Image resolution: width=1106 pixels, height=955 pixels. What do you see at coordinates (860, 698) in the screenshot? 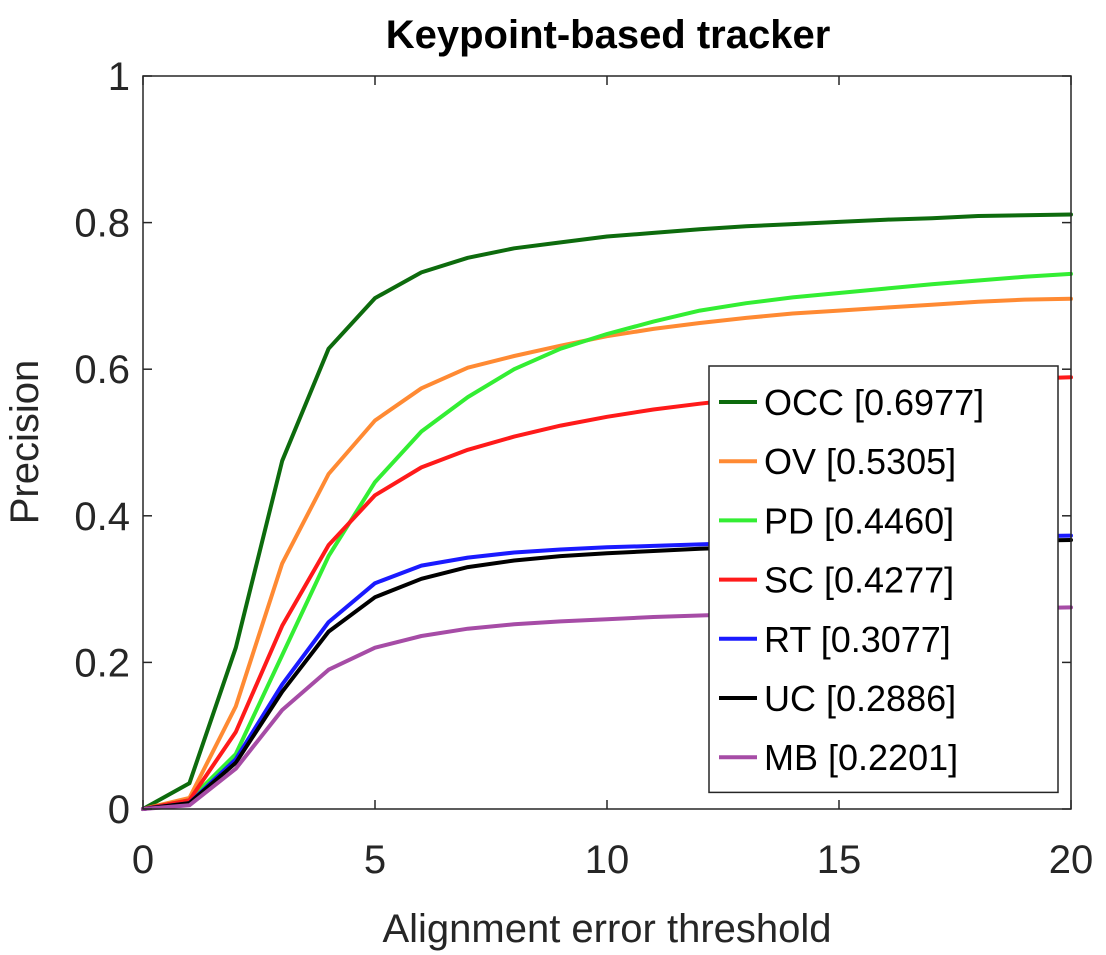
I see `legend-label: UC [0.2886]` at bounding box center [860, 698].